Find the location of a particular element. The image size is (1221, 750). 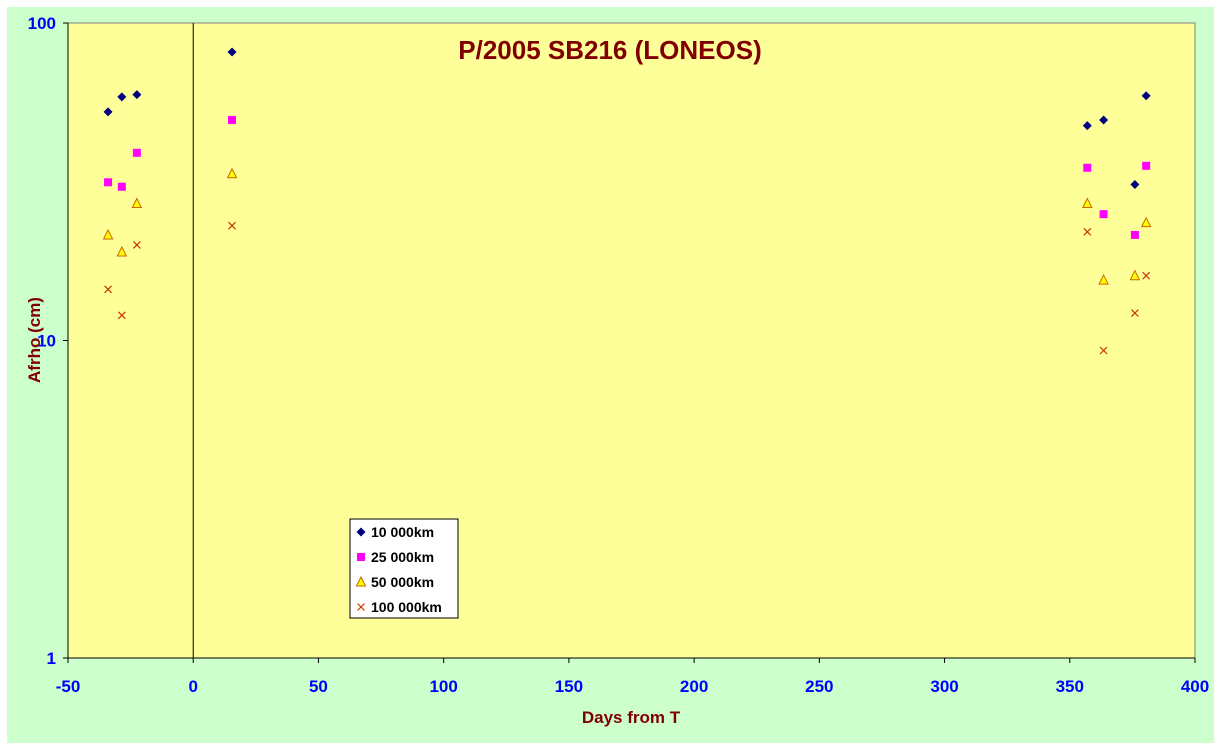

legend-label-3: 50 000km is located at coordinates (402, 582).